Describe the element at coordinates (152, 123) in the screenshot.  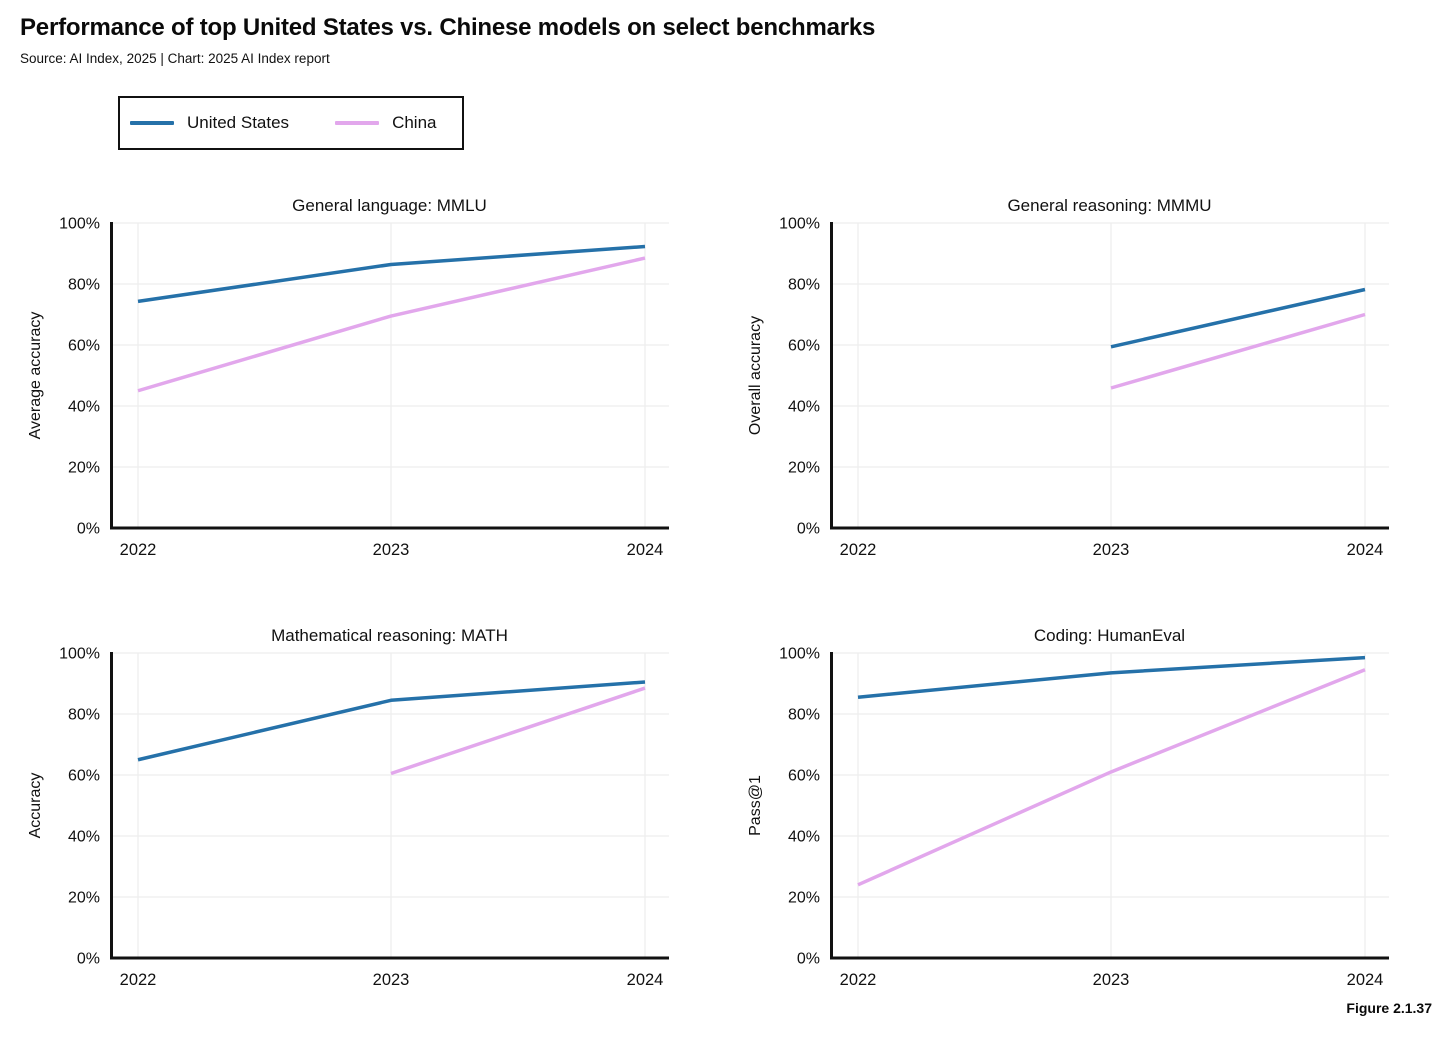
I see `us-line-swatch-icon` at that location.